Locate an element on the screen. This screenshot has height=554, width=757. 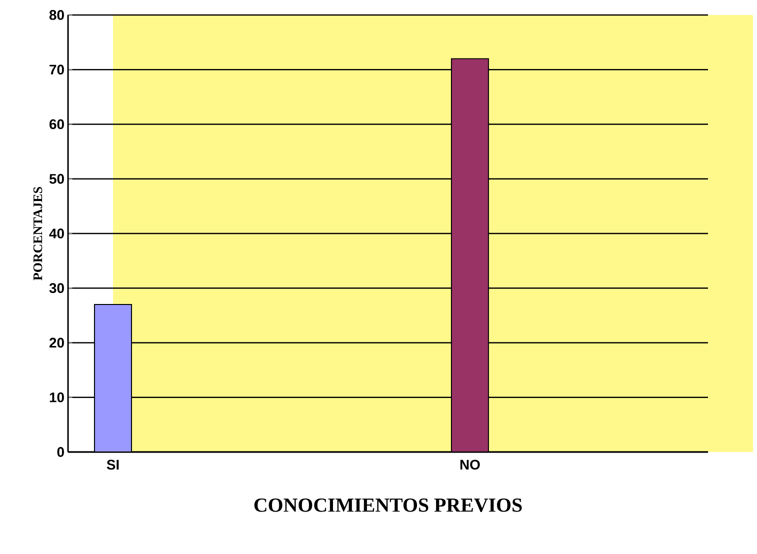
y-tick-label: 20 is located at coordinates (56, 343).